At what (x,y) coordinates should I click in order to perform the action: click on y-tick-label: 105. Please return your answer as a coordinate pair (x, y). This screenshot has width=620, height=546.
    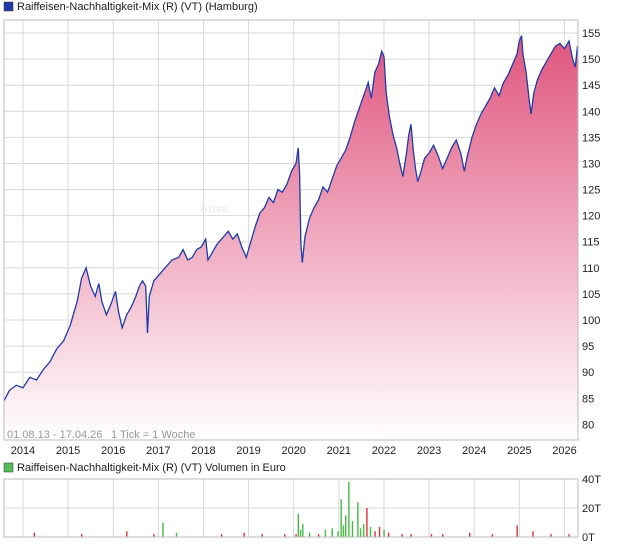
    Looking at the image, I should click on (591, 295).